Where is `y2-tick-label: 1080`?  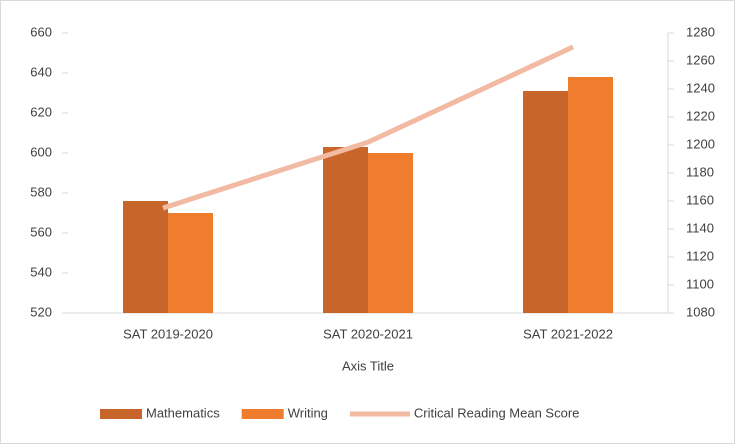
y2-tick-label: 1080 is located at coordinates (700, 311).